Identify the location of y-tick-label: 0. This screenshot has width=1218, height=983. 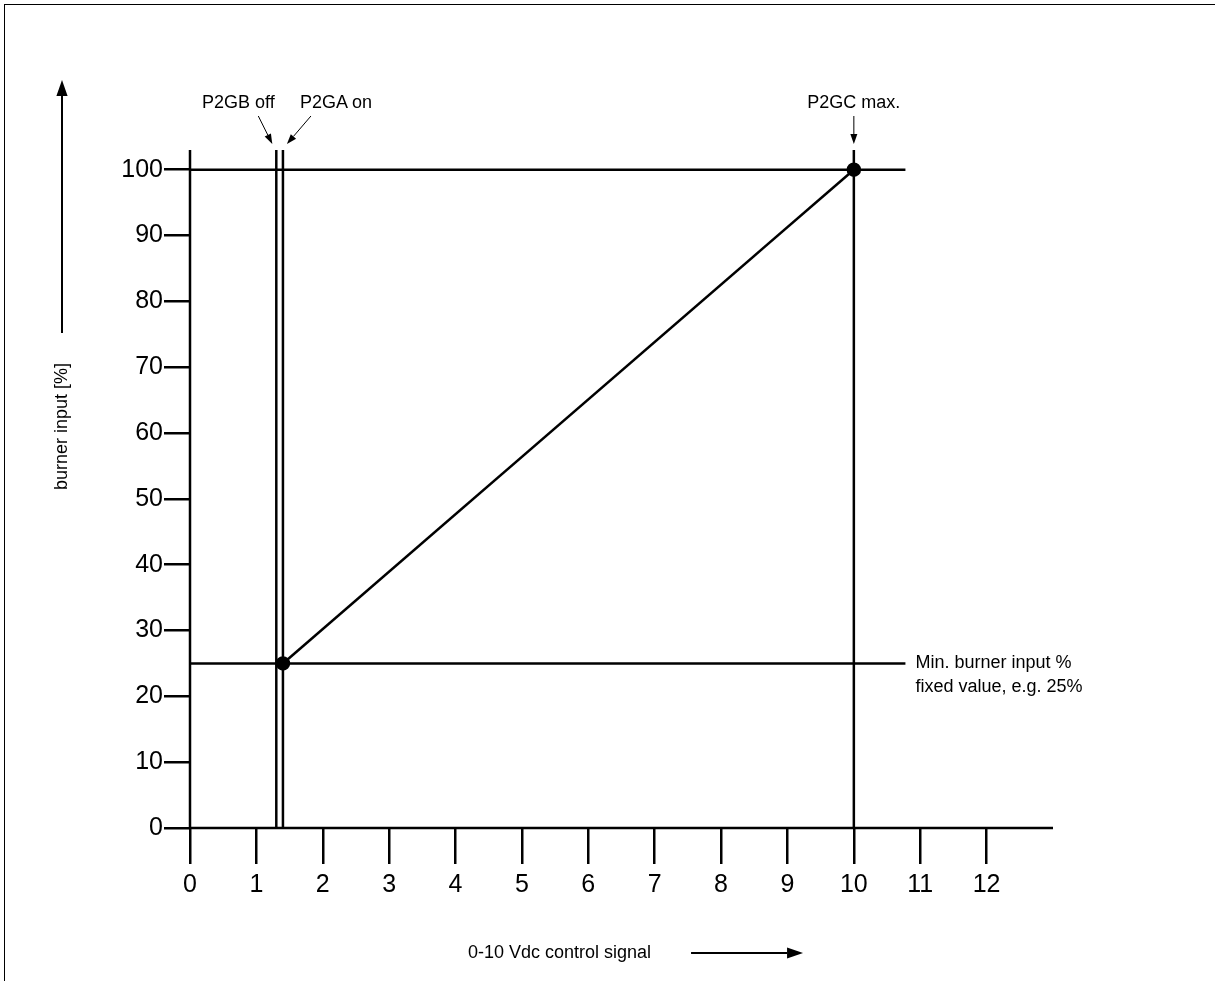
(156, 825).